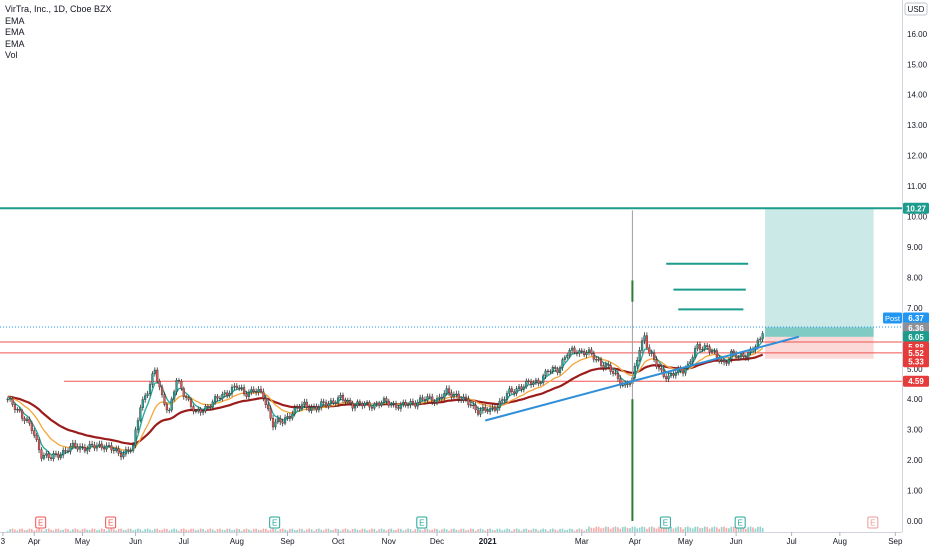  What do you see at coordinates (15, 20) in the screenshot?
I see `legend-ema-1: EMA` at bounding box center [15, 20].